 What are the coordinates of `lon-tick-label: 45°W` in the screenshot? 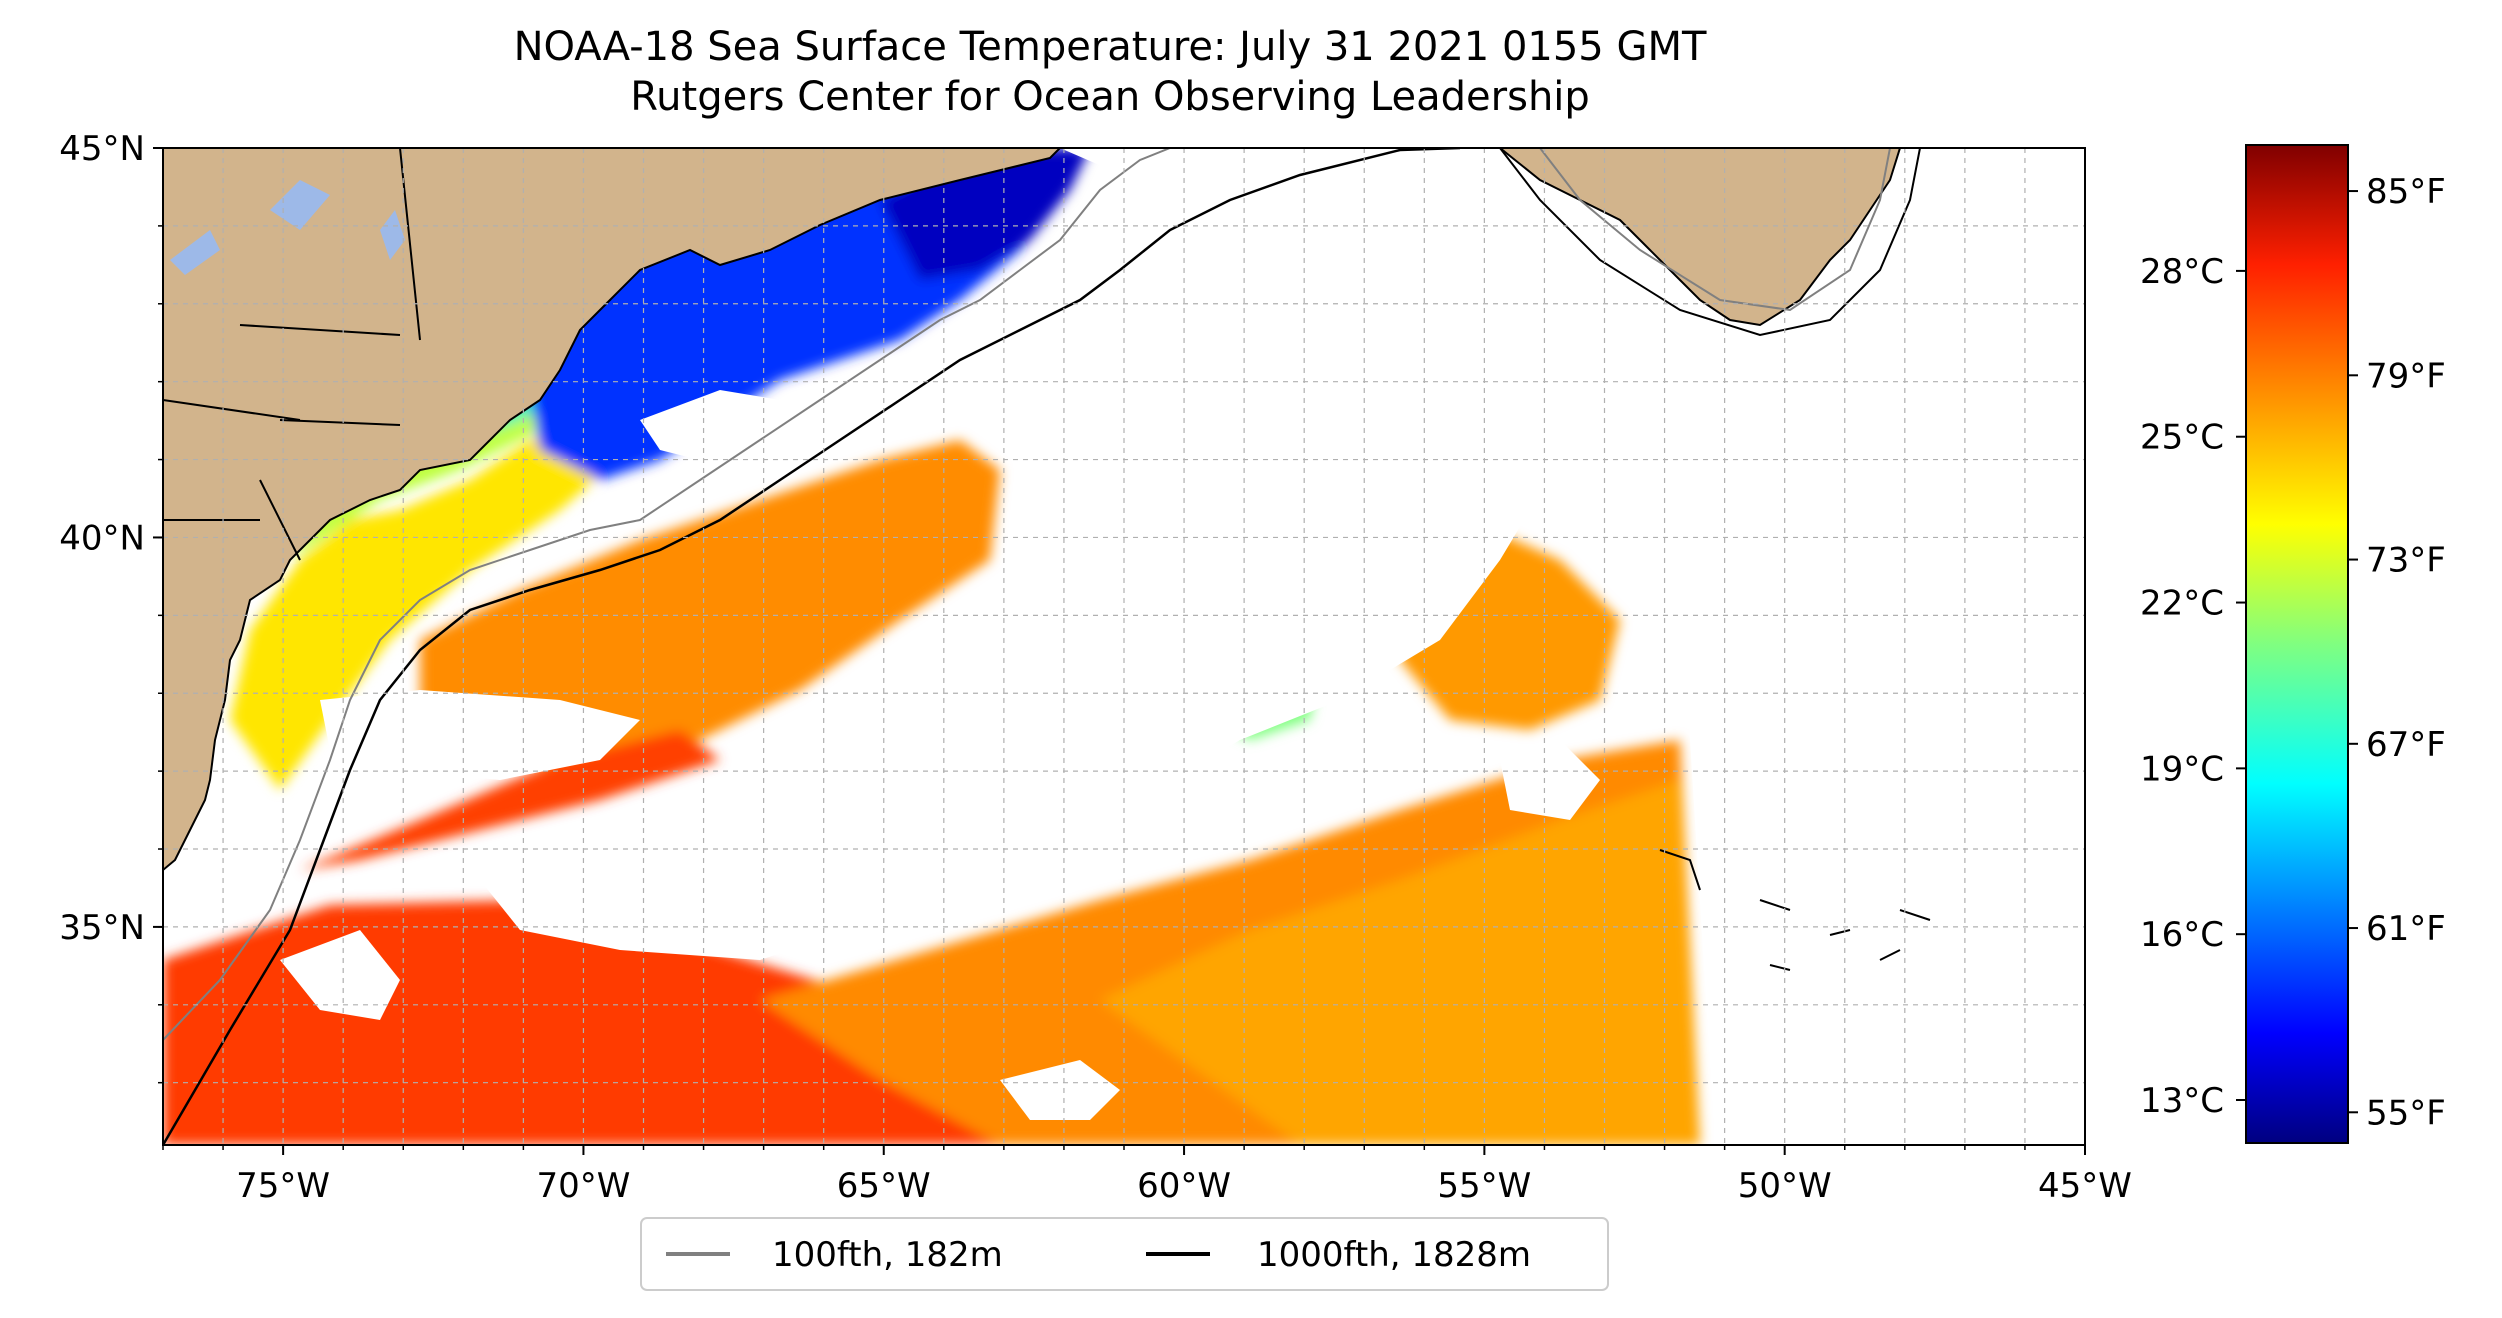 It's located at (2085, 1186).